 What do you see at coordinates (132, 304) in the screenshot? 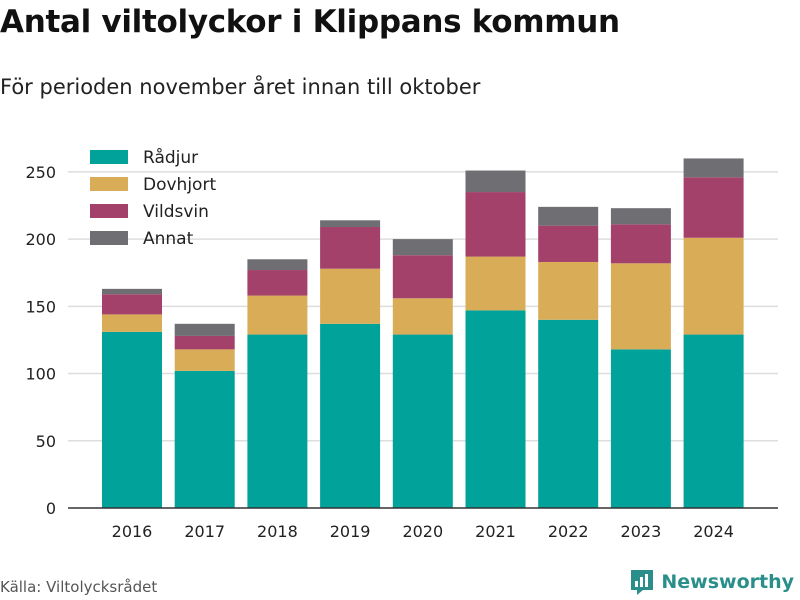
I see `bar-segment-vildsvin-2016` at bounding box center [132, 304].